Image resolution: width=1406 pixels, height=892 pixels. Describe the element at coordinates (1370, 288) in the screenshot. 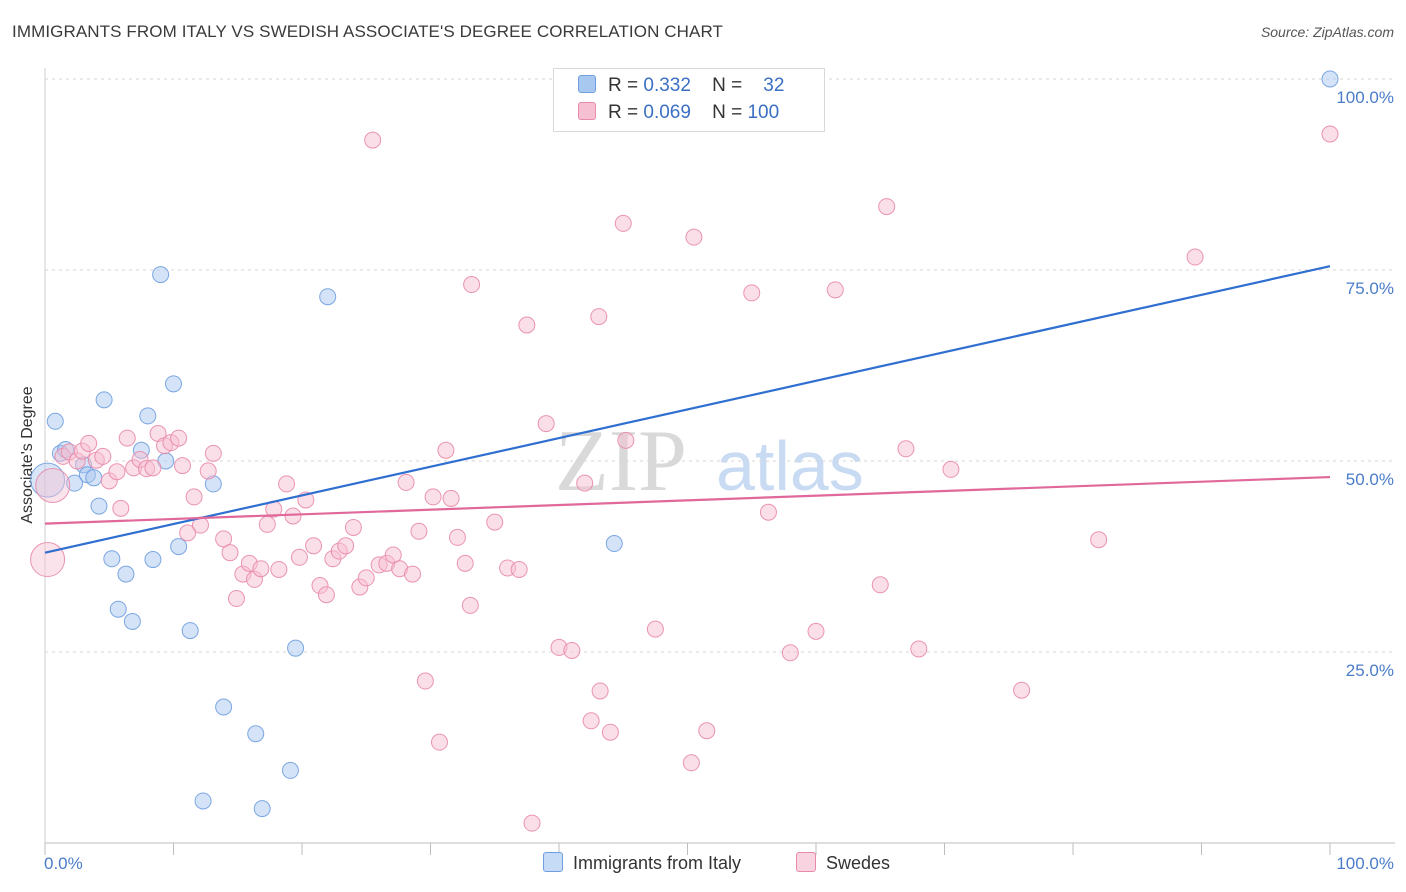

I see `y-tick-label: 75.0%` at that location.